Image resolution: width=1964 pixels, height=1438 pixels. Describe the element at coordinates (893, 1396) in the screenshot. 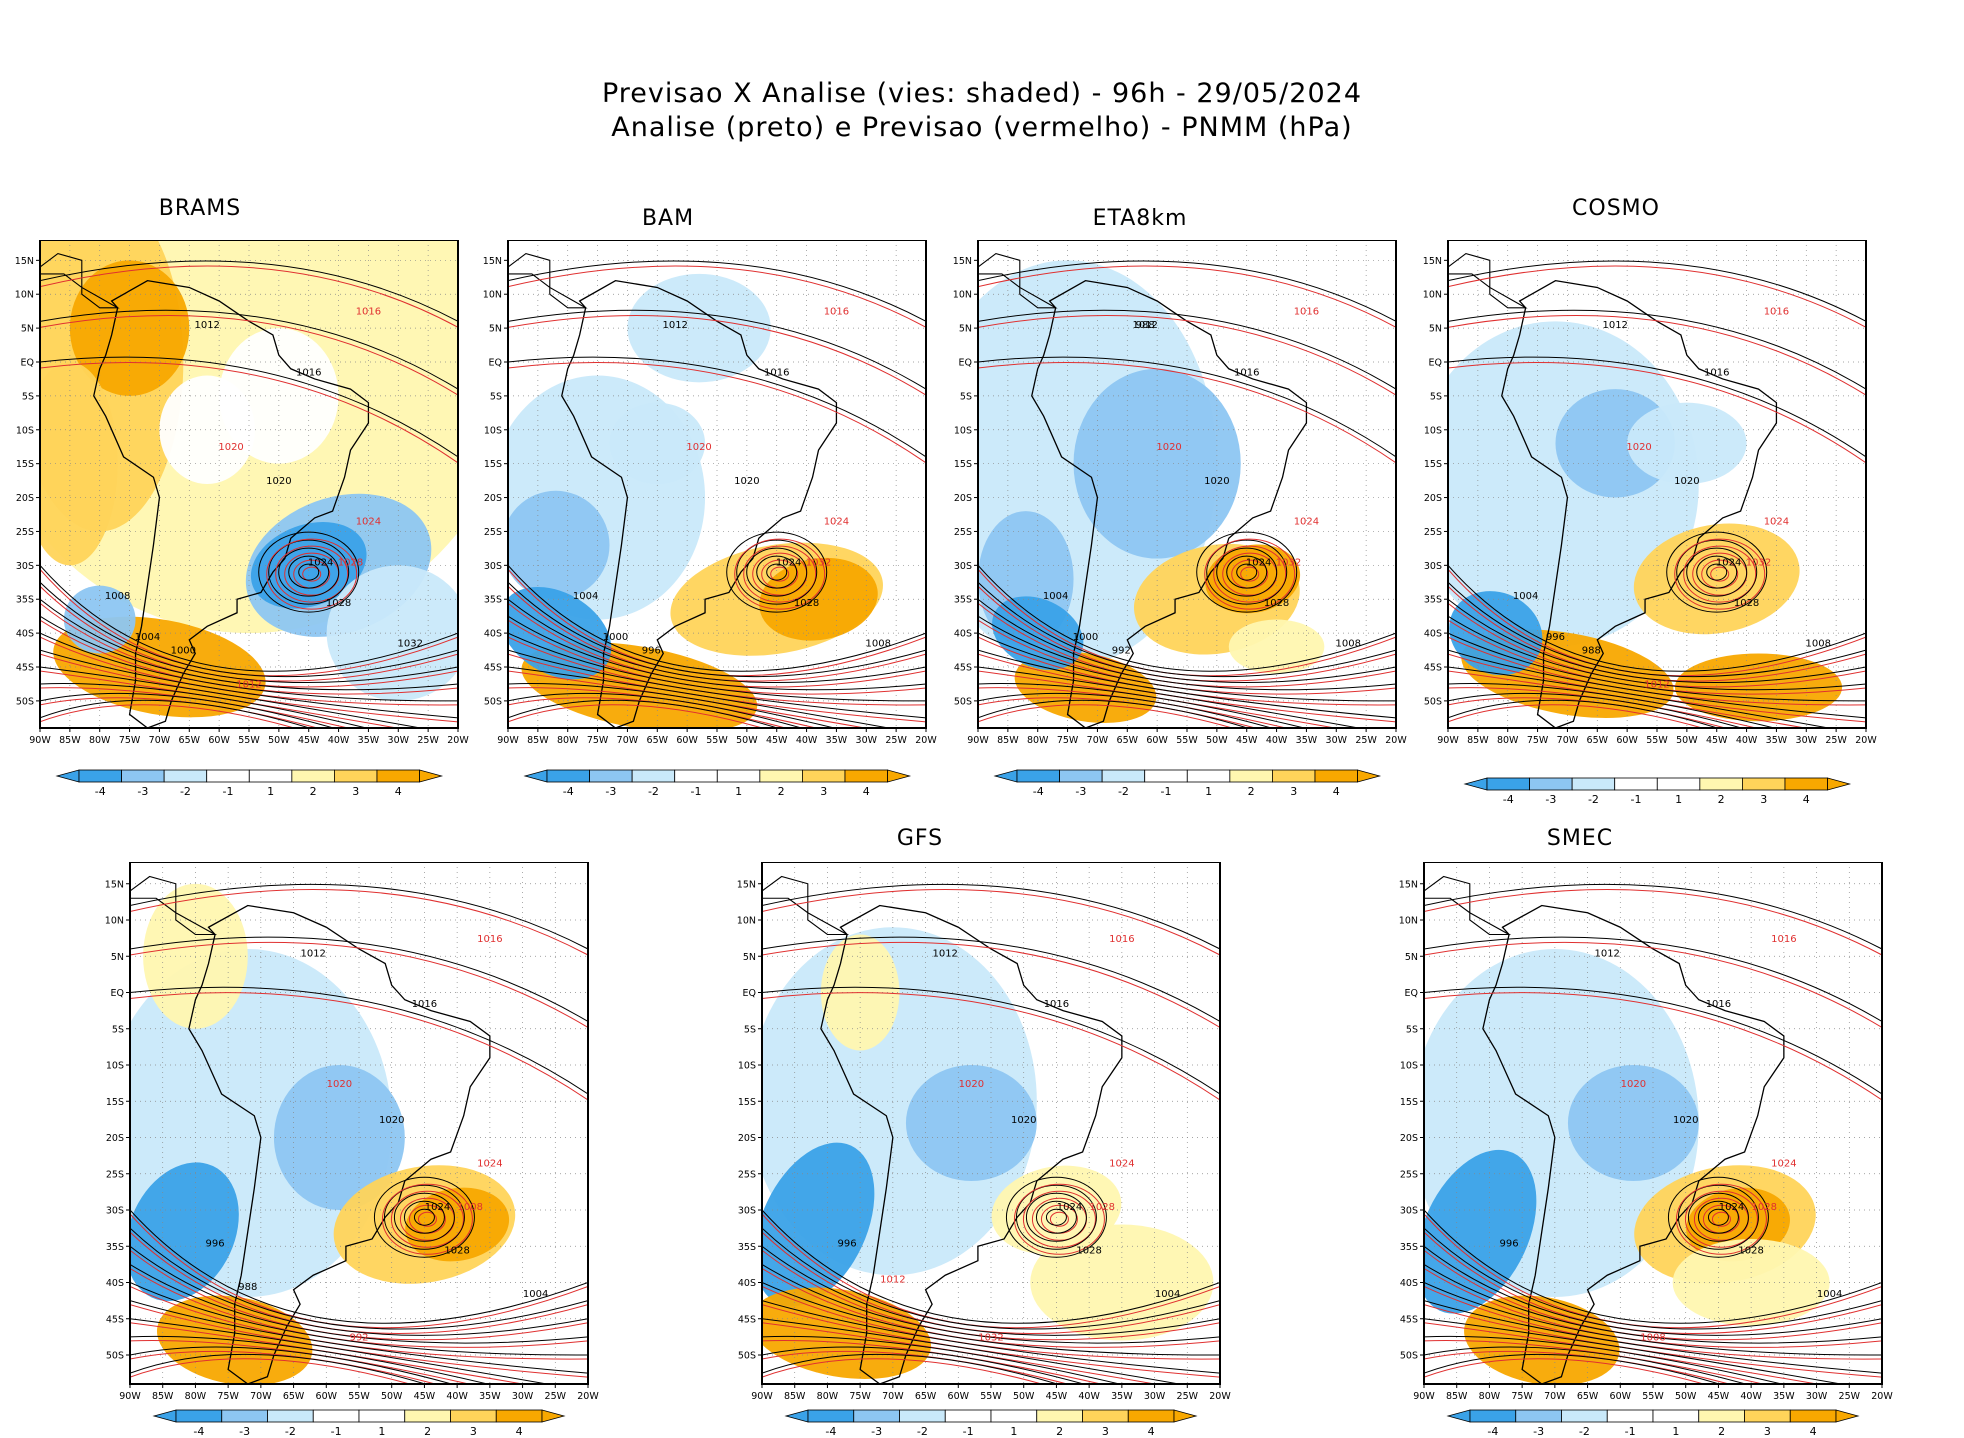

I see `x-tick-label: 70W` at that location.